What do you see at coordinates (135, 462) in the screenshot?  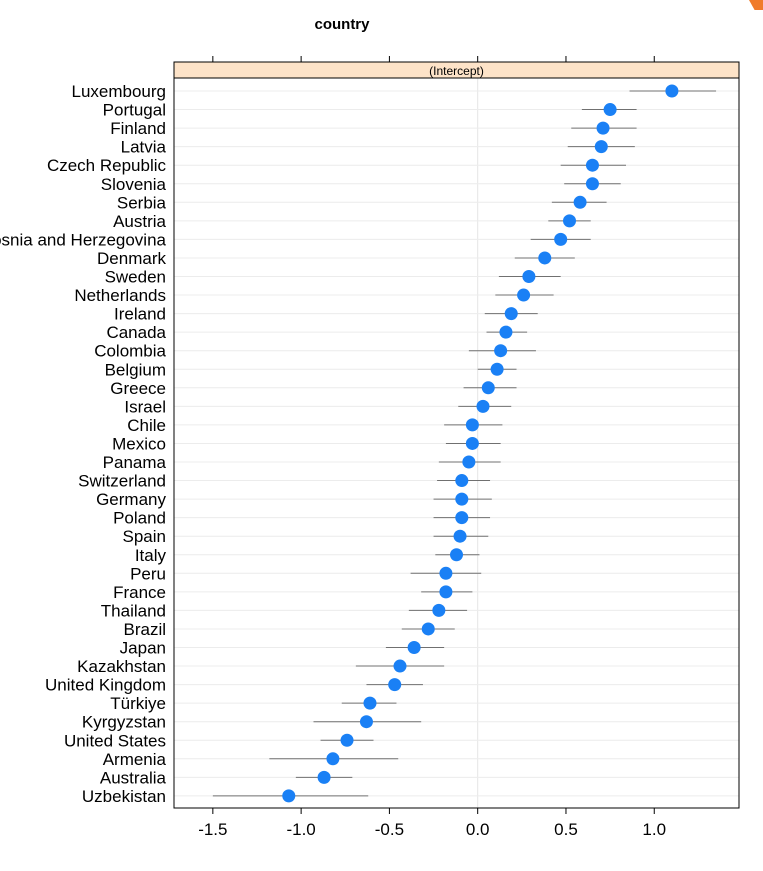 I see `country-label: Panama` at bounding box center [135, 462].